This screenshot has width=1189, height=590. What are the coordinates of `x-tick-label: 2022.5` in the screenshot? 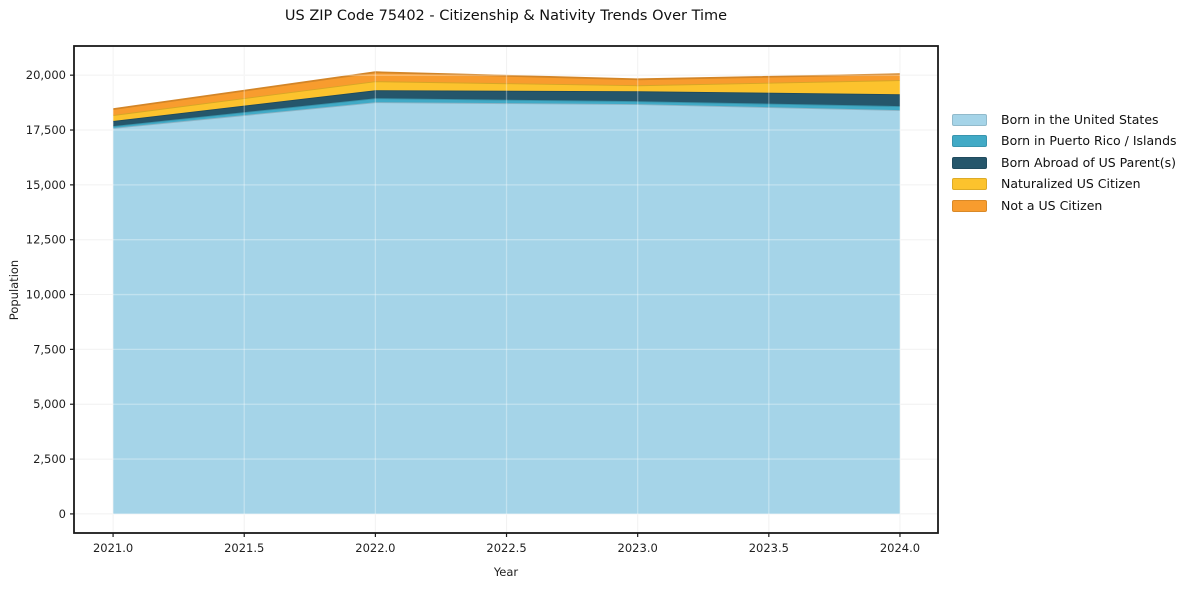 It's located at (506, 548).